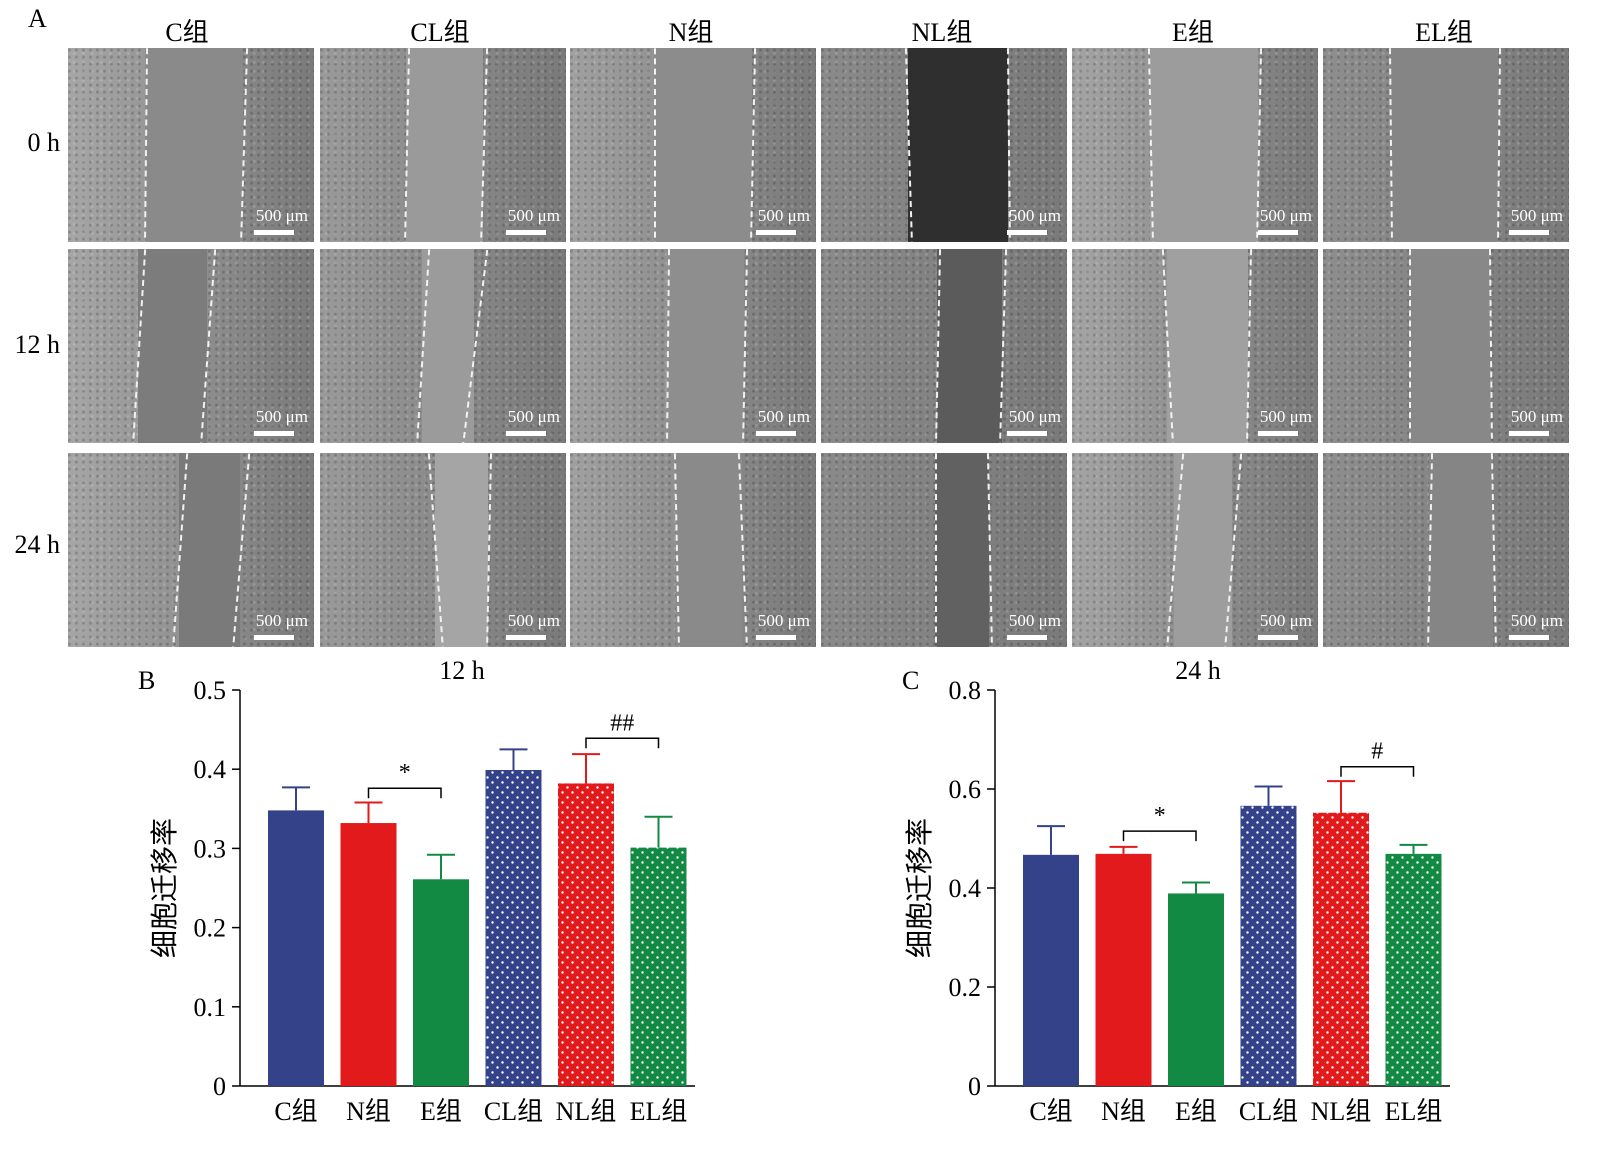  What do you see at coordinates (44, 142) in the screenshot?
I see `row-header-0h: 0 h` at bounding box center [44, 142].